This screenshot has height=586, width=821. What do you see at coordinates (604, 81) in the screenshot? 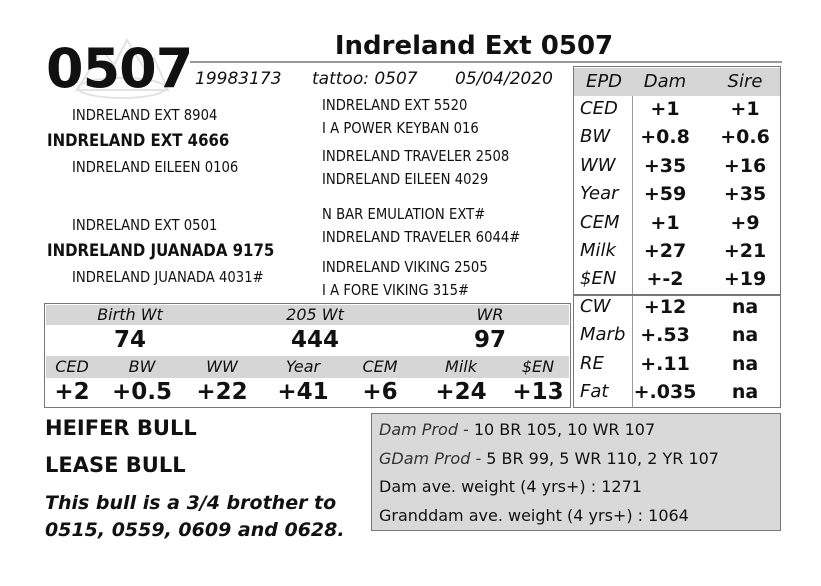
I see `epd-header: EPD` at bounding box center [604, 81].